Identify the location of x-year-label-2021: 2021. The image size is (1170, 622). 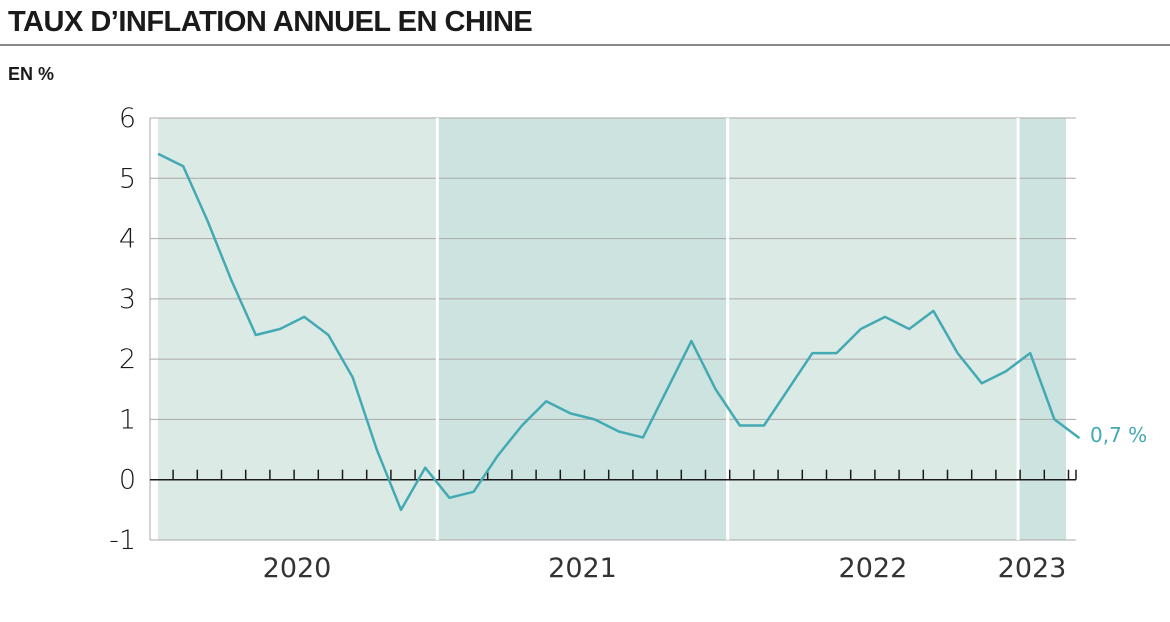
(582, 568).